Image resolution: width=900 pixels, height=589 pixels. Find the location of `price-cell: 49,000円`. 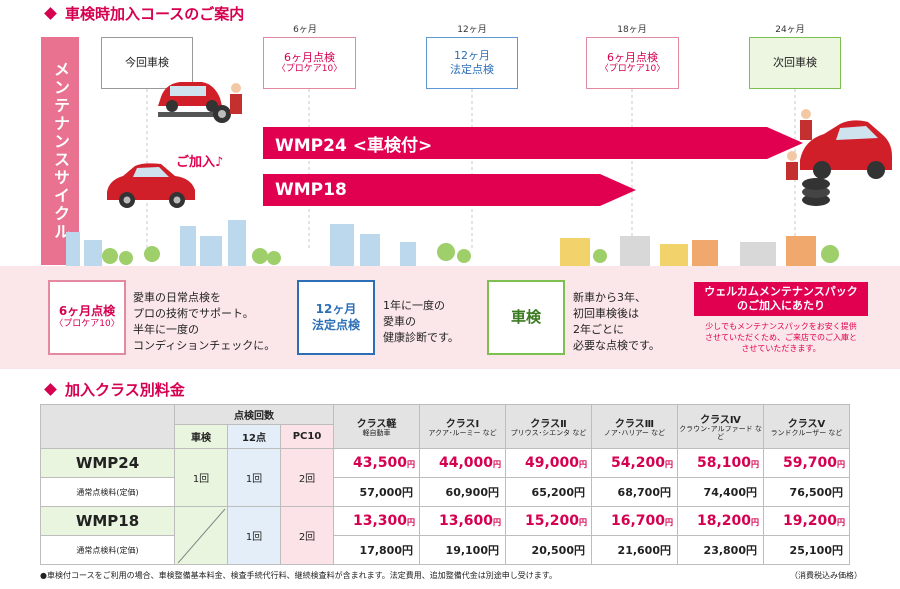

price-cell: 49,000円 is located at coordinates (548, 463).